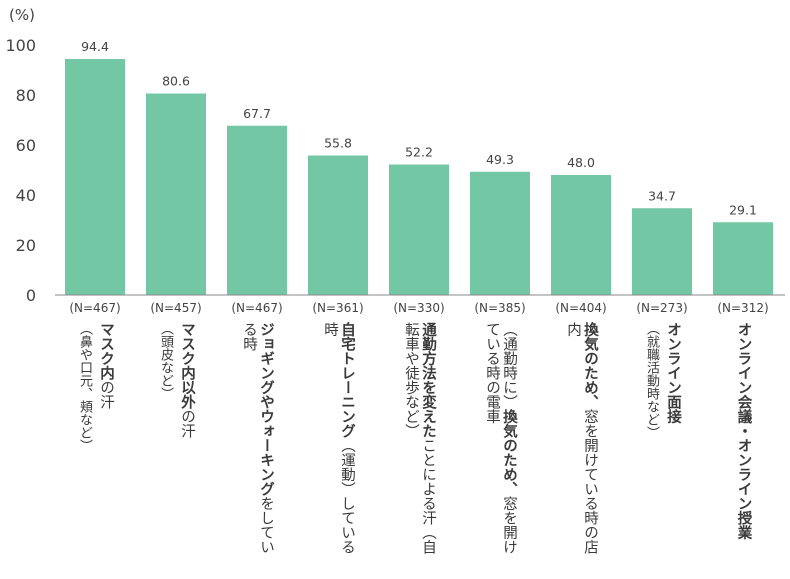 Image resolution: width=790 pixels, height=579 pixels. Describe the element at coordinates (22, 15) in the screenshot. I see `unit-label: (%)` at that location.